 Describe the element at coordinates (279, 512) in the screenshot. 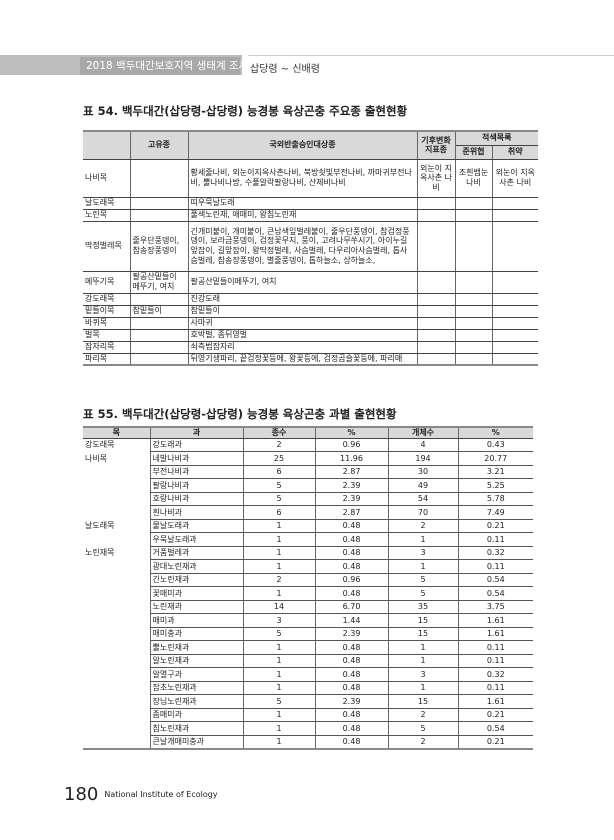

I see `cell: 6` at that location.